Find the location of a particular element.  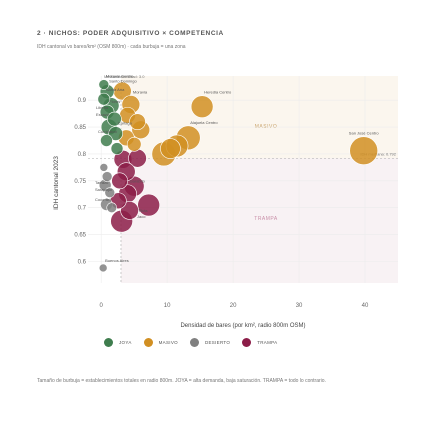

point-label-13: Moravia Centro is located at coordinates (120, 76).